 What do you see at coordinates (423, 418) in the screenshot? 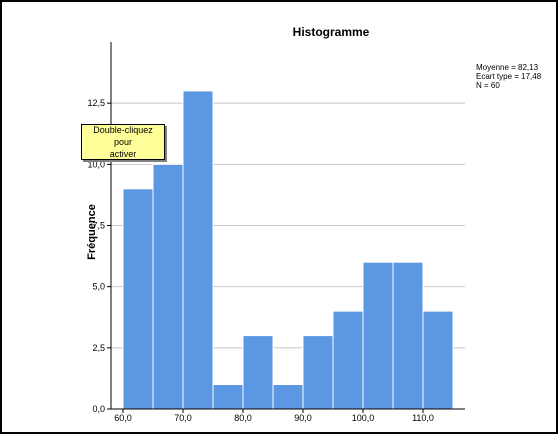
I see `x-tick-label-5: 110,0` at bounding box center [423, 418].